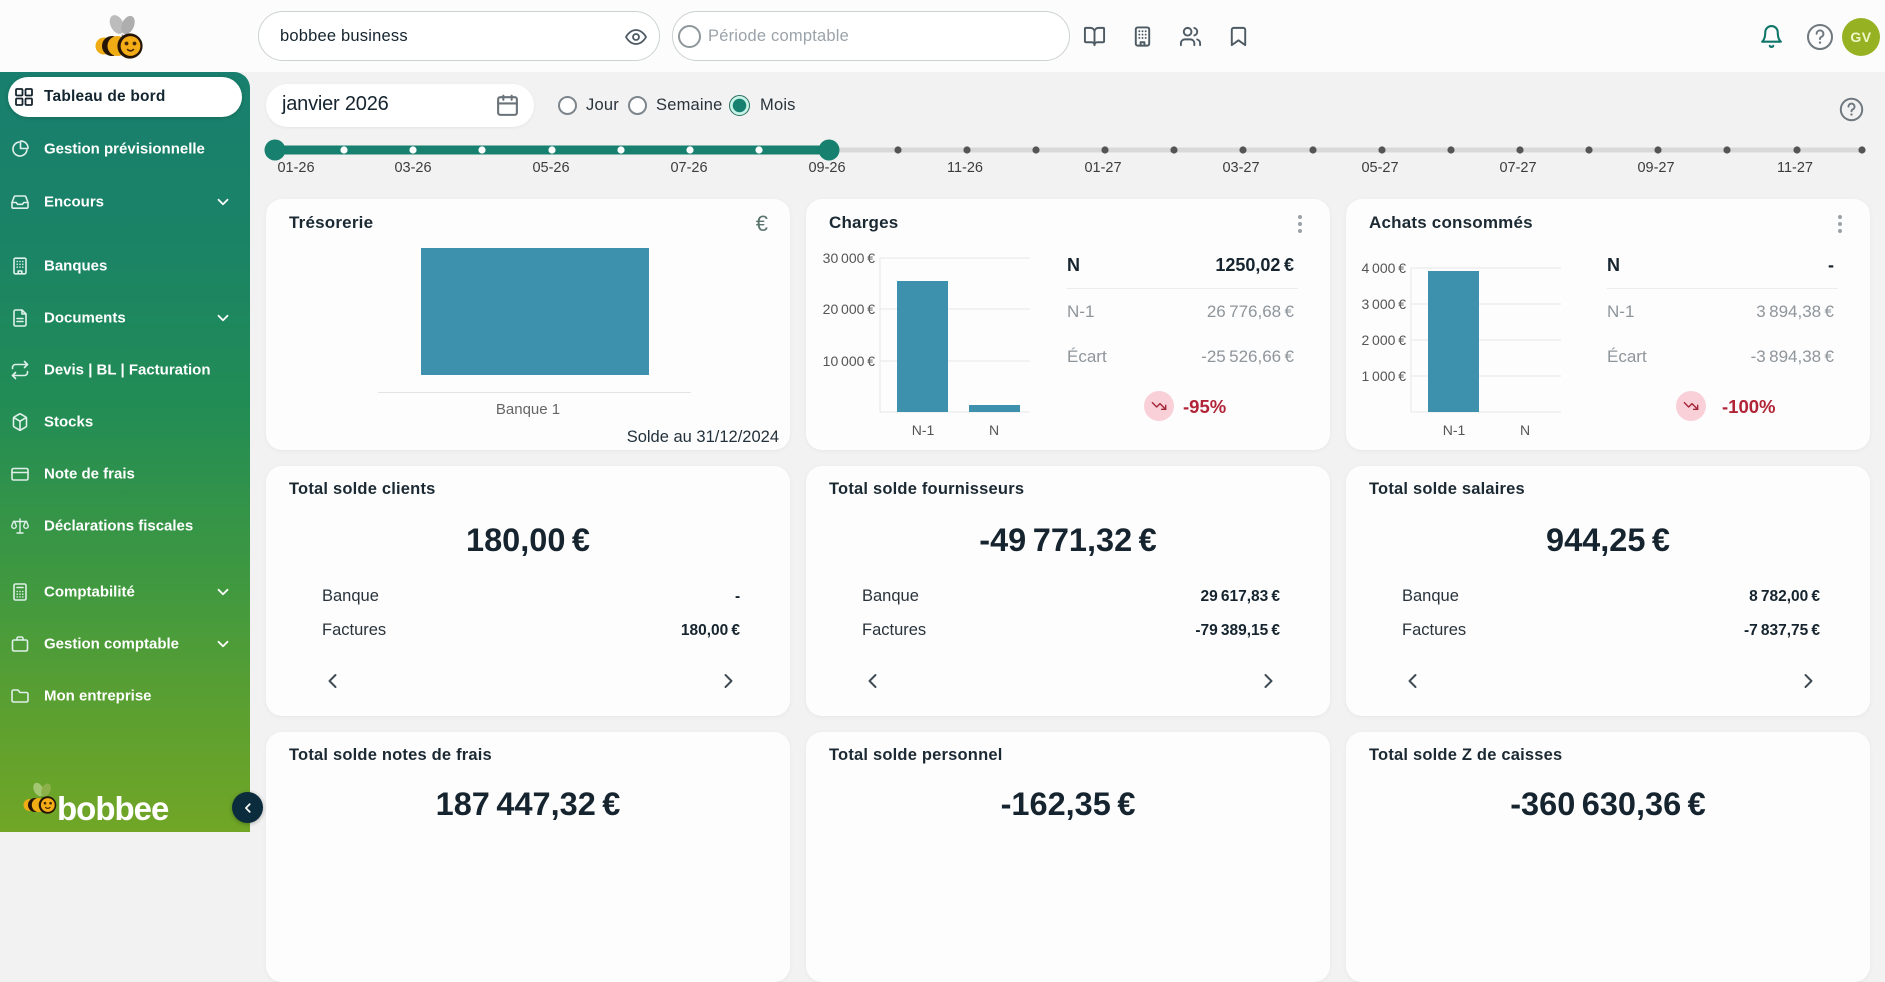 The image size is (1885, 982). I want to click on svg-text: 4 000 €, so click(1383, 268).